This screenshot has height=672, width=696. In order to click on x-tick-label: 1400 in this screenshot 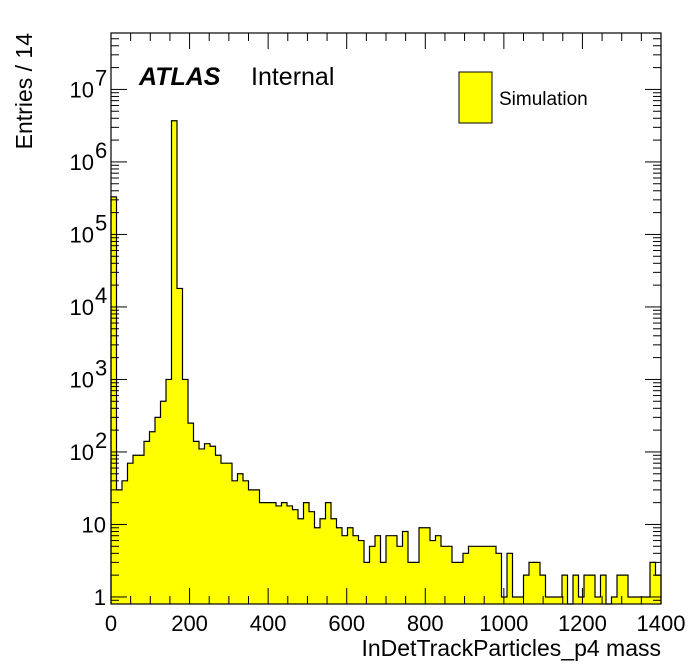, I will do `click(661, 623)`.